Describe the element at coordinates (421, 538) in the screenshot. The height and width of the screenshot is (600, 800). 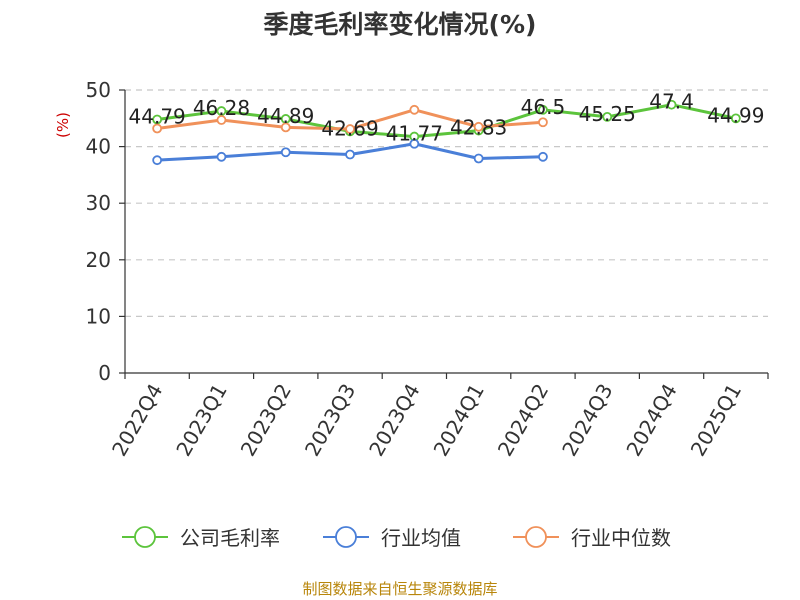
I see `legend-label-1: 行业均值` at that location.